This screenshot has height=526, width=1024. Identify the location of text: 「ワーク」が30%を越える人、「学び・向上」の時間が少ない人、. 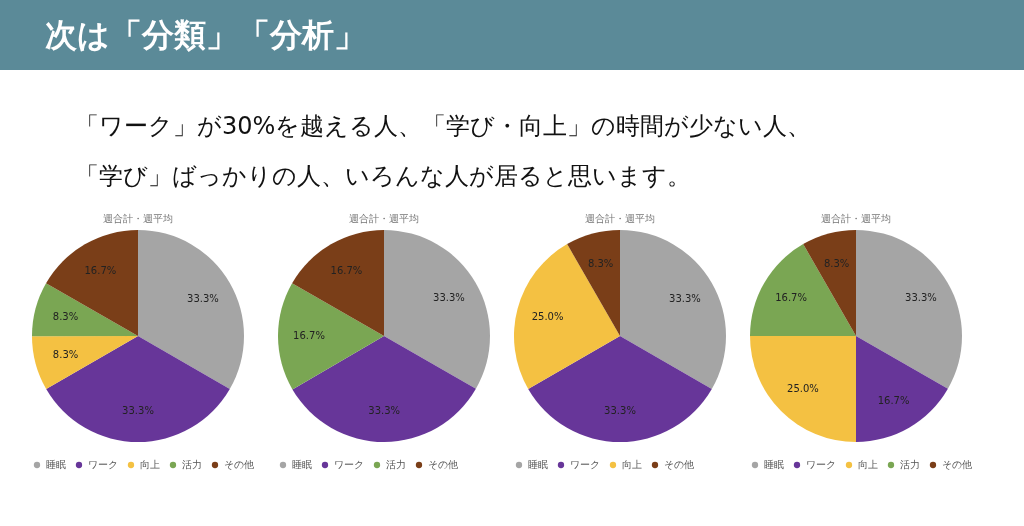
(443, 126).